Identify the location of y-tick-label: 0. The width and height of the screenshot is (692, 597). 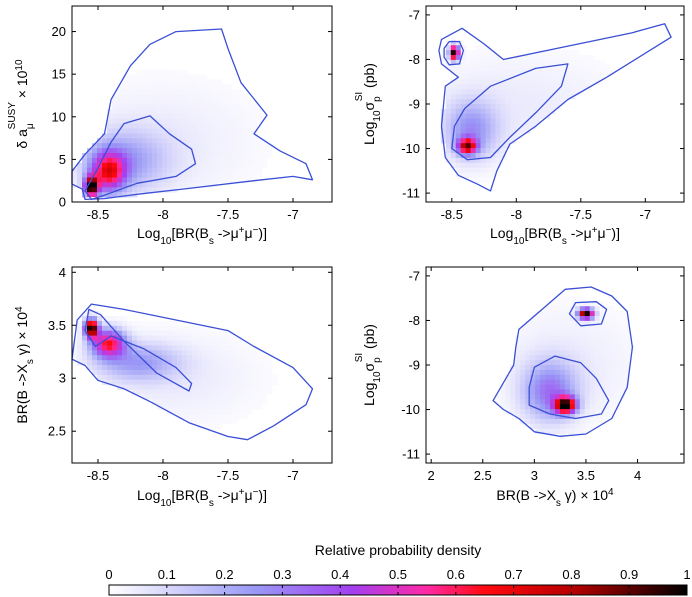
(62, 202).